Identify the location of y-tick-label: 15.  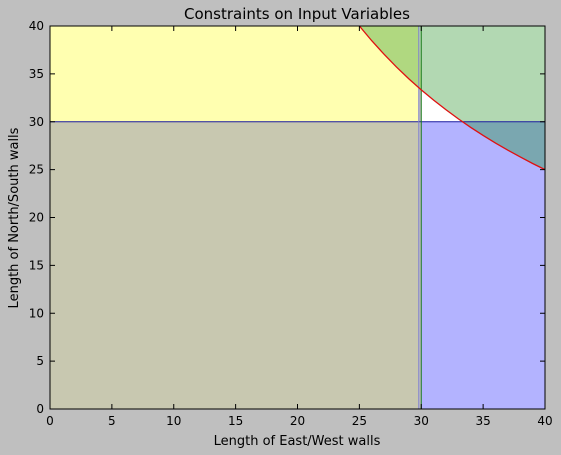
(36, 265).